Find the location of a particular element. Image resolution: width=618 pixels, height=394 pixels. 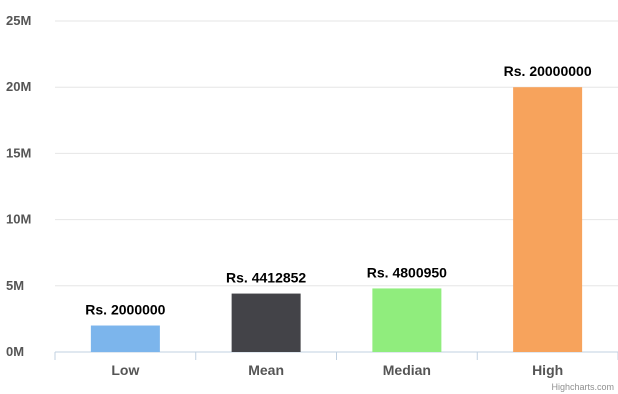

data-label-high: Rs. 20000000 is located at coordinates (548, 71).